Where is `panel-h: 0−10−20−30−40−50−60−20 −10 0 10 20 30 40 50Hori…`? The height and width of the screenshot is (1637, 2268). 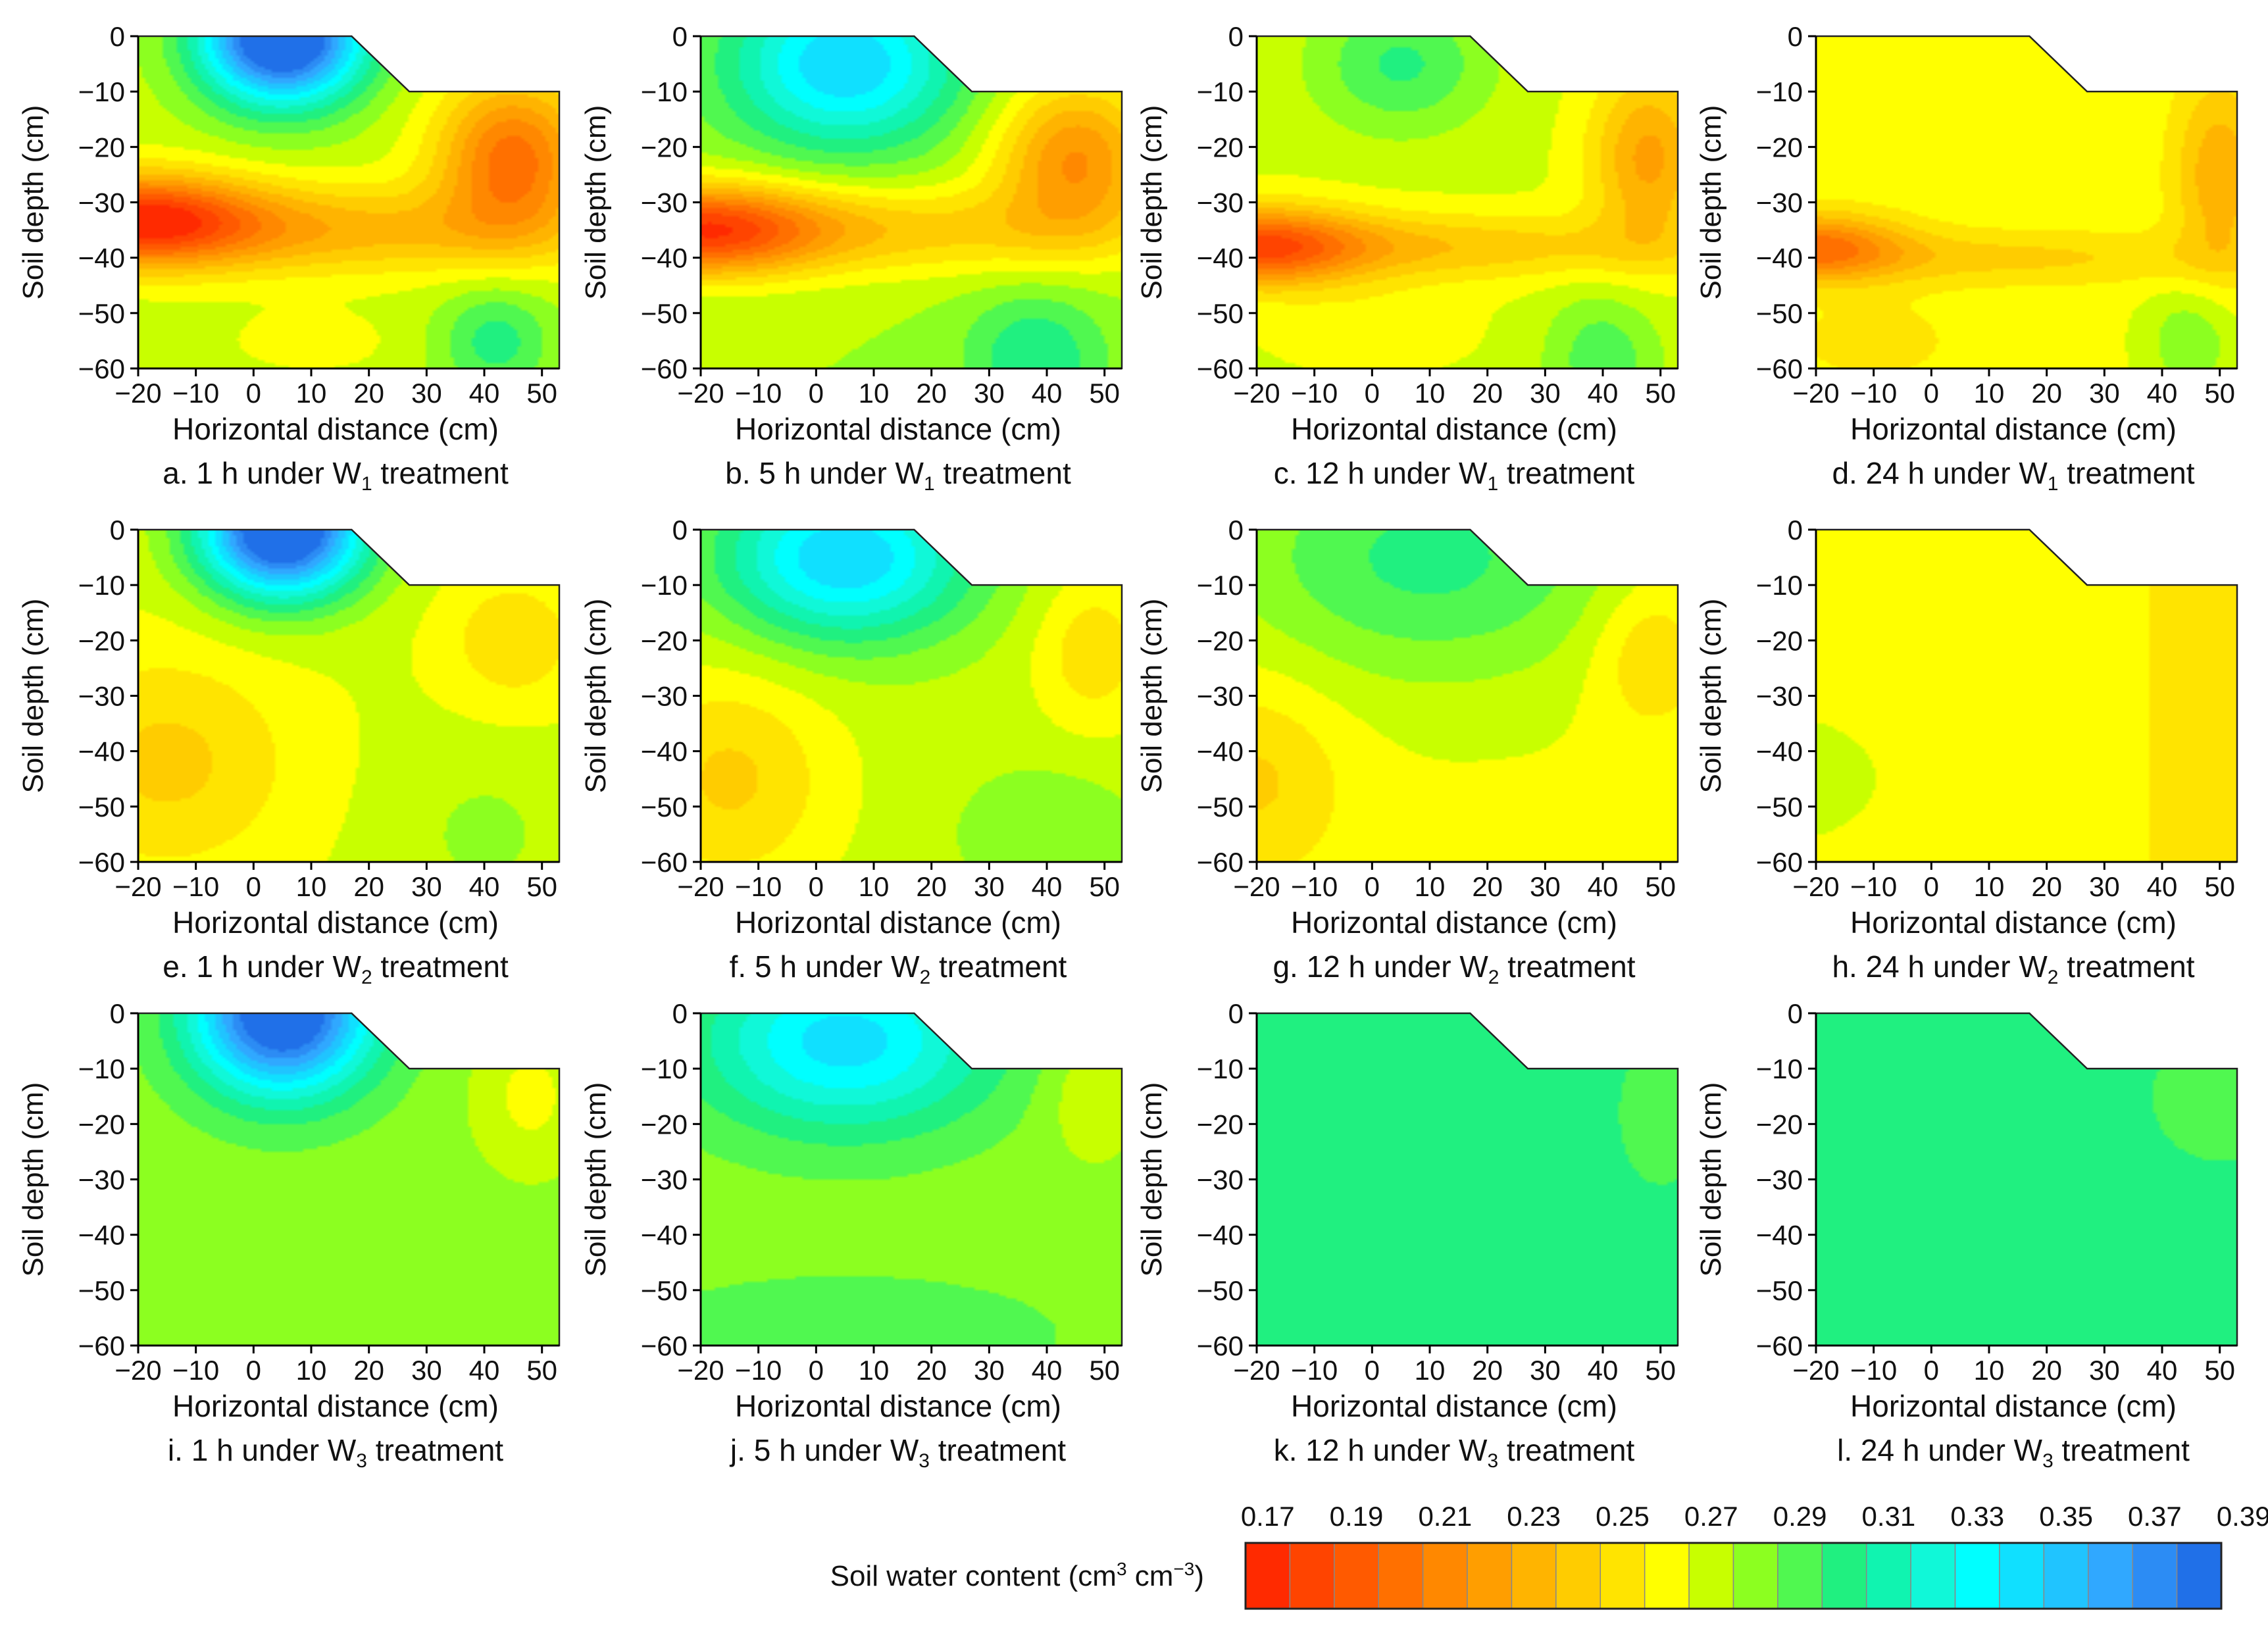 panel-h: 0−10−20−30−40−50−60−20 −10 0 10 20 30 40 50Hori… is located at coordinates (1966, 751).